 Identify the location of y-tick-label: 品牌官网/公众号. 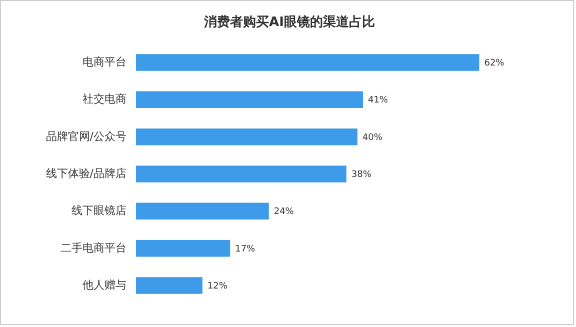
(86, 136).